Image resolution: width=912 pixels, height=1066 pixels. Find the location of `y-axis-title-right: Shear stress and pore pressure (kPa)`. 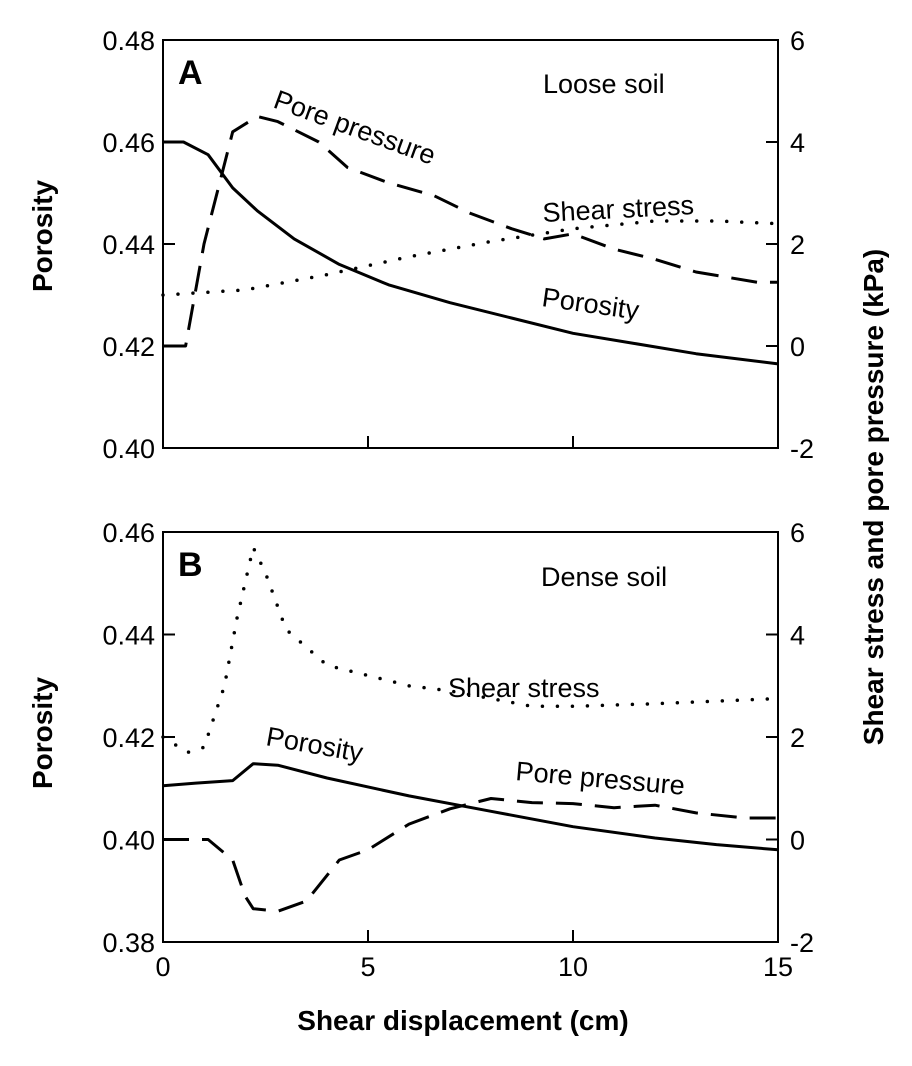

y-axis-title-right: Shear stress and pore pressure (kPa) is located at coordinates (873, 497).